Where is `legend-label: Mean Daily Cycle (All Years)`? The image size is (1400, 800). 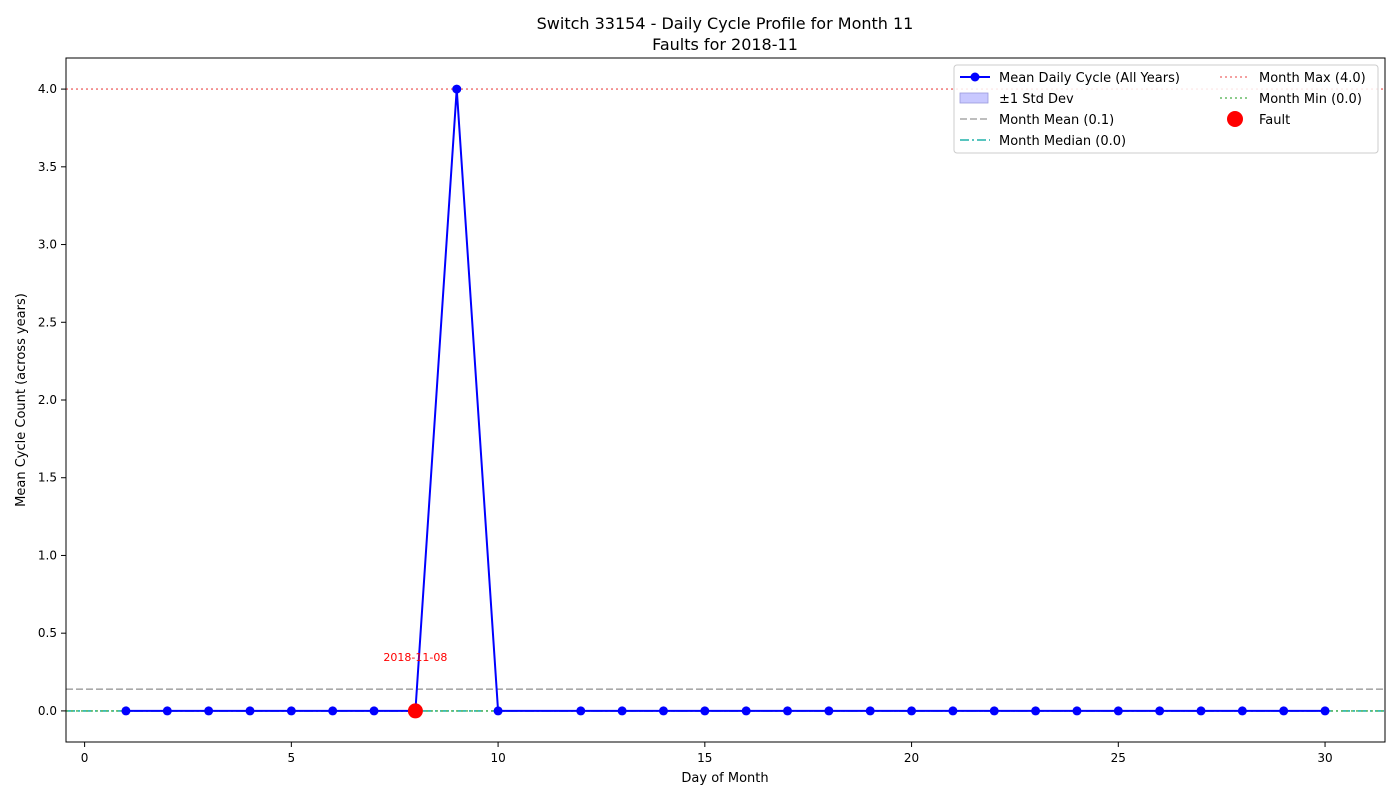 legend-label: Mean Daily Cycle (All Years) is located at coordinates (1089, 78).